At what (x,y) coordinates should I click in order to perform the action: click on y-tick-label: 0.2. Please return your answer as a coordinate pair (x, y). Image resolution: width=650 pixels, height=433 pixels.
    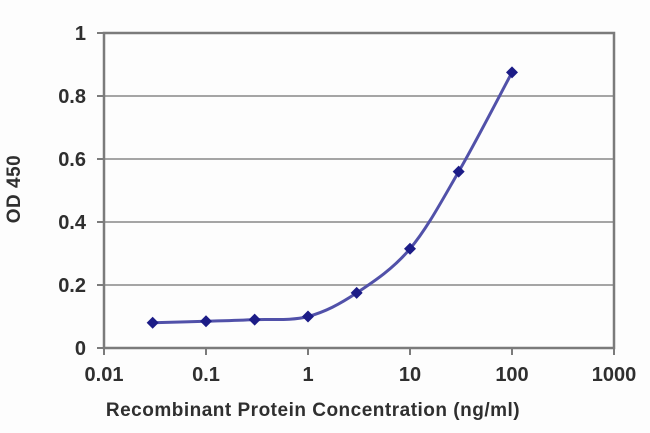
    Looking at the image, I should click on (72, 286).